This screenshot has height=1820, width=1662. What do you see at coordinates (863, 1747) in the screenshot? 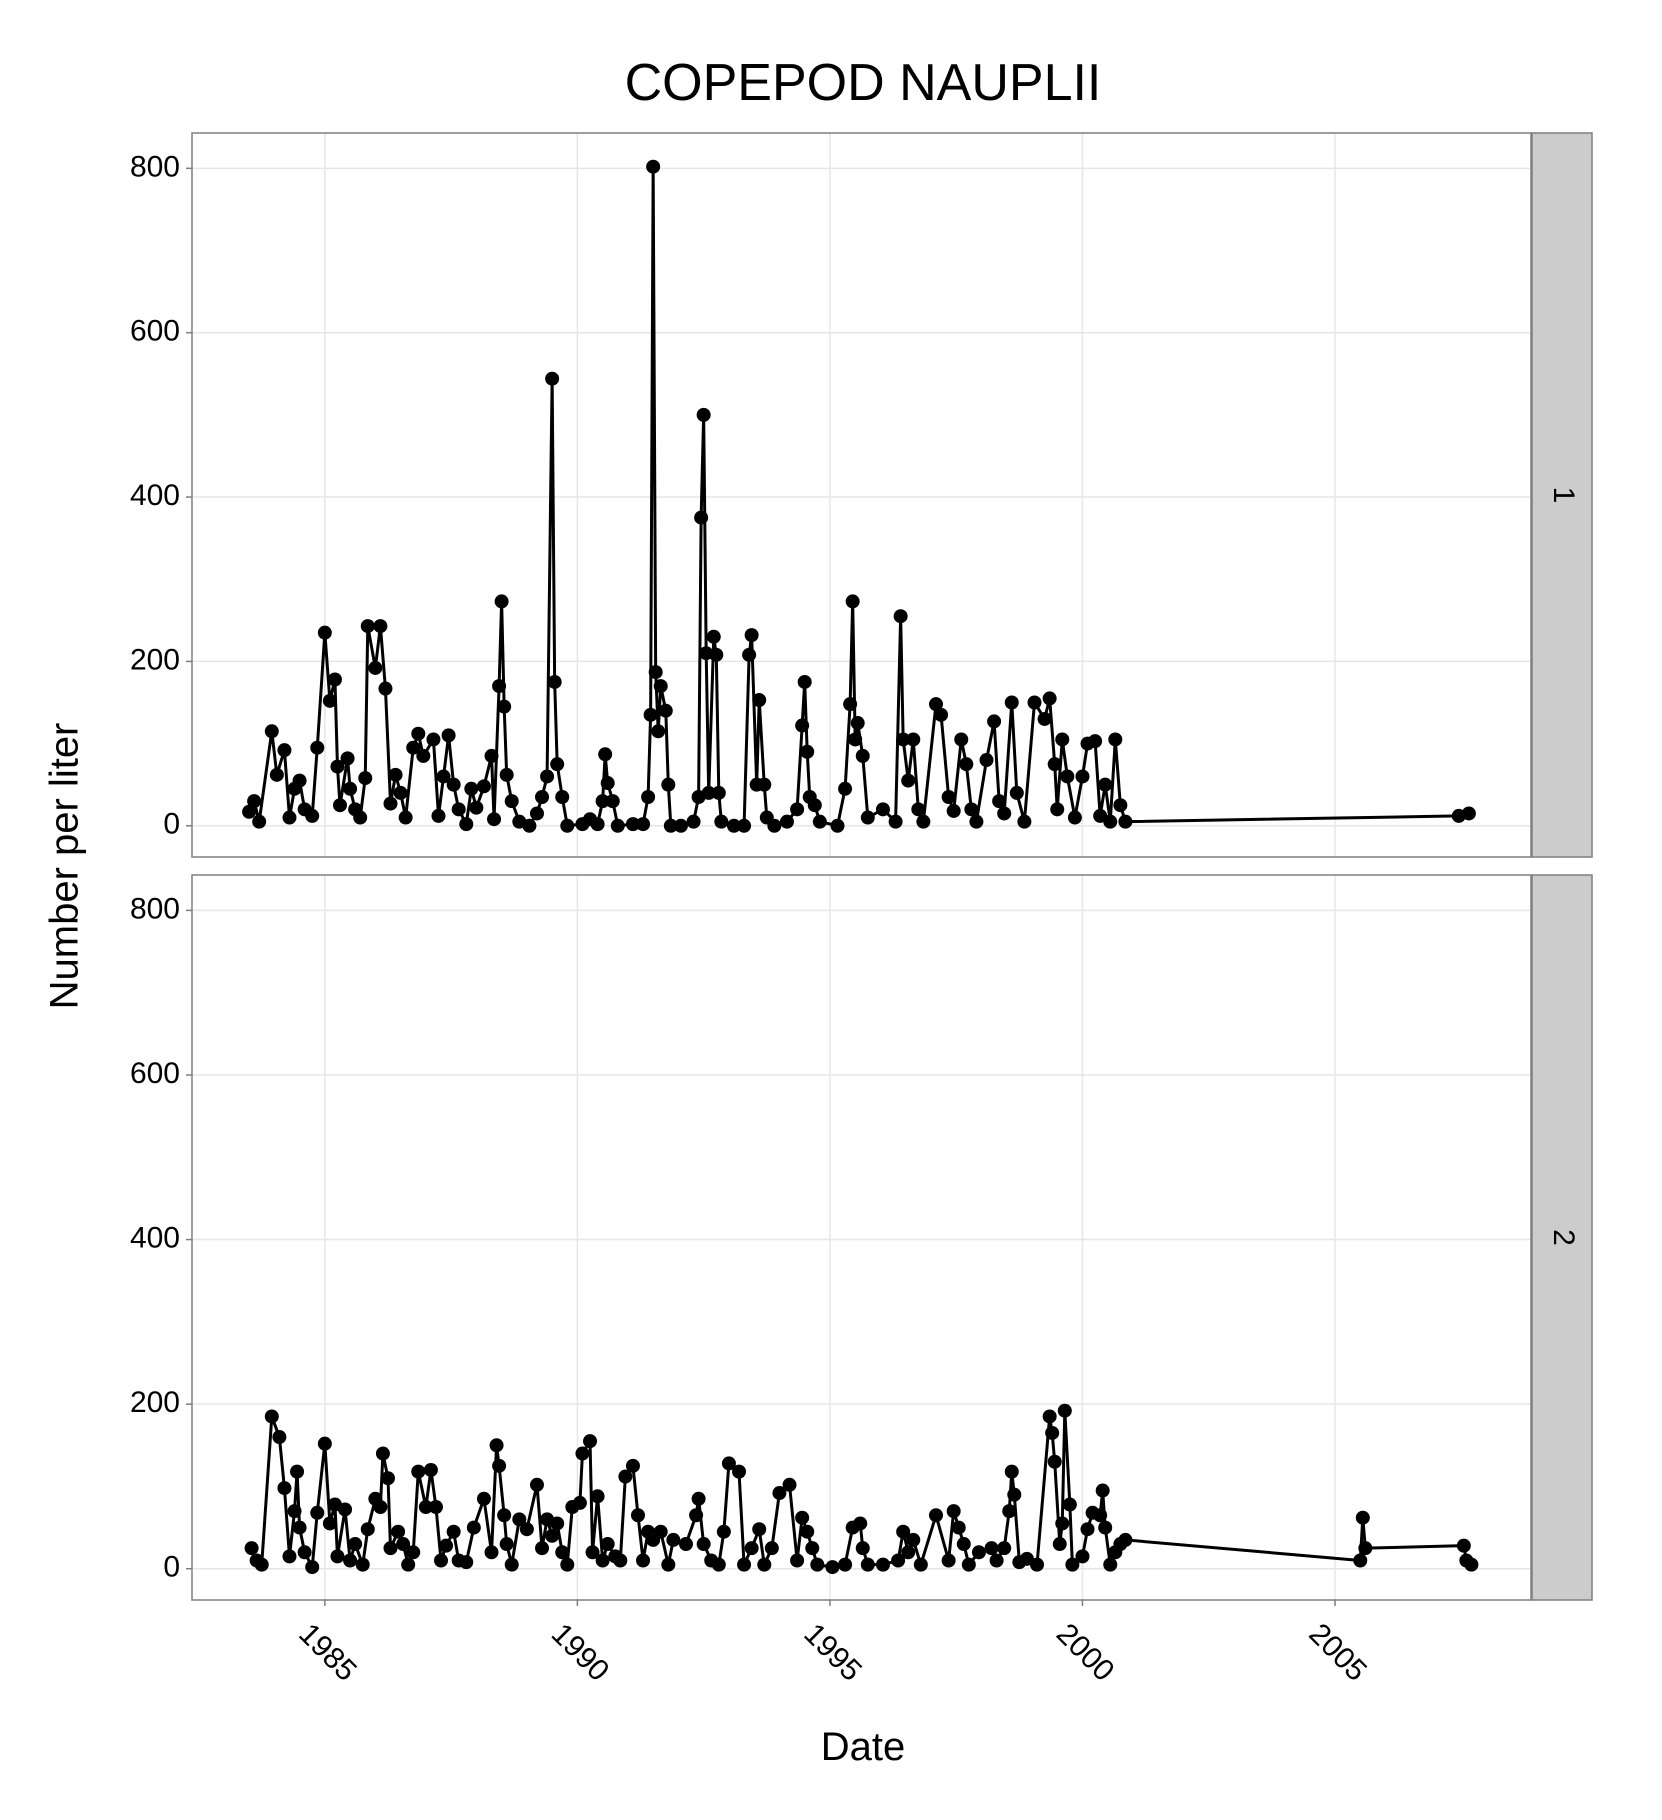
I see `x-axis-label: Date` at bounding box center [863, 1747].